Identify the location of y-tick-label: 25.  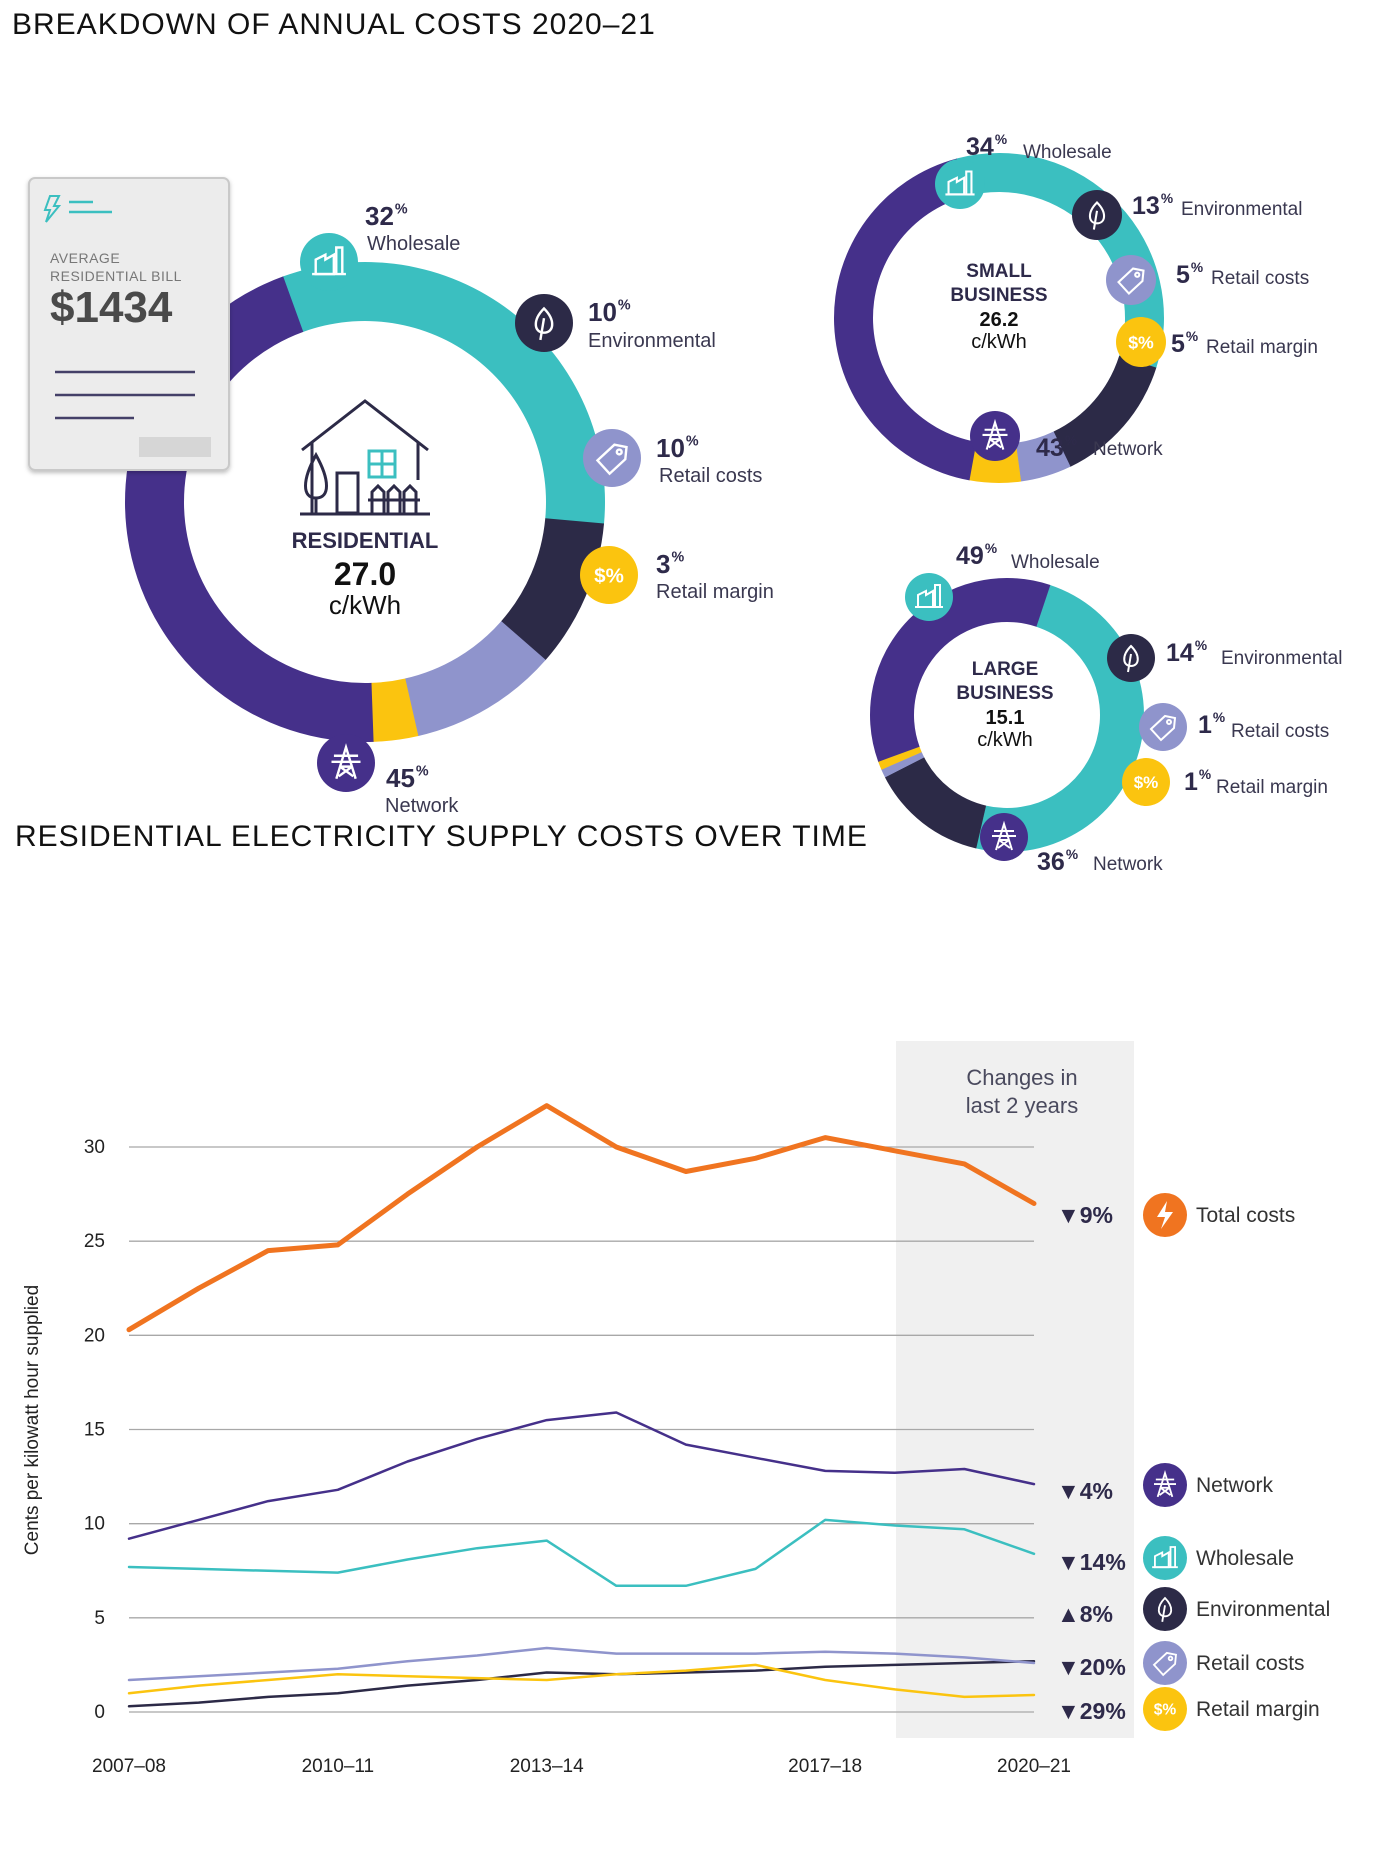
(94, 1241).